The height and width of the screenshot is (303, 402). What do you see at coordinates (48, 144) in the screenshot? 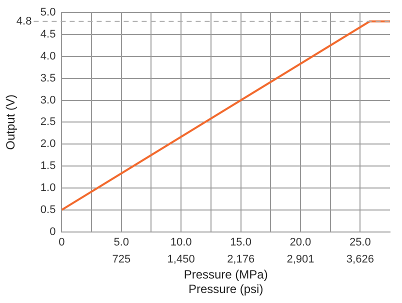
I see `y-tick-label: 2.0` at bounding box center [48, 144].